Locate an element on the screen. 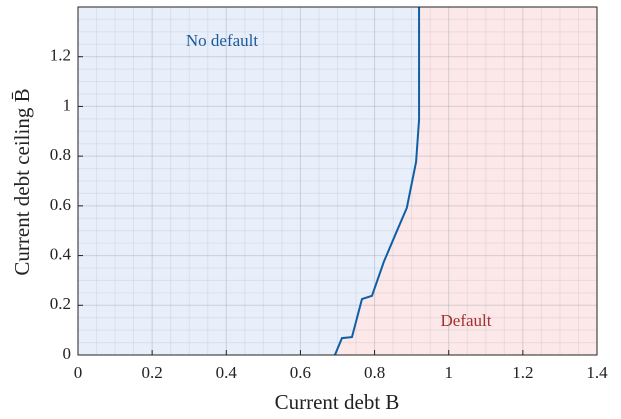 The height and width of the screenshot is (419, 621). line is located at coordinates (377, 181).